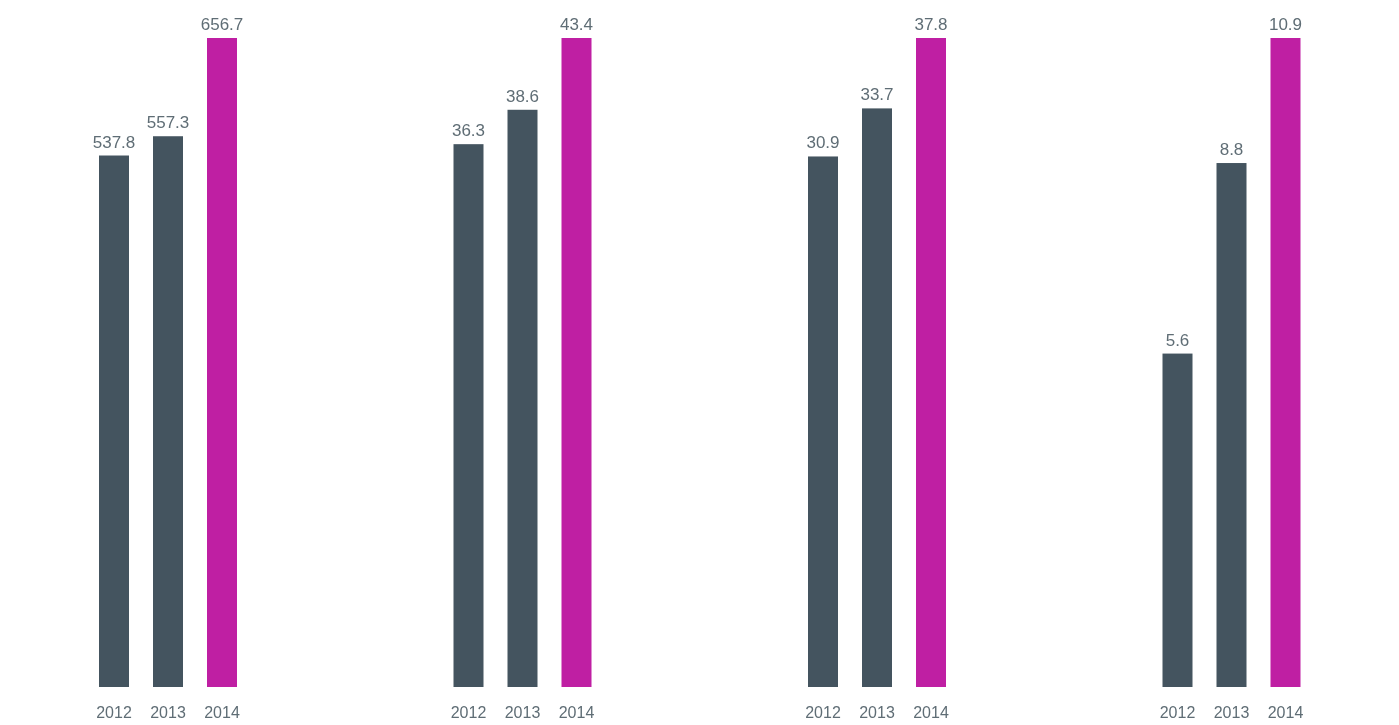 The height and width of the screenshot is (725, 1399). Describe the element at coordinates (877, 95) in the screenshot. I see `data-label: 33.7` at that location.